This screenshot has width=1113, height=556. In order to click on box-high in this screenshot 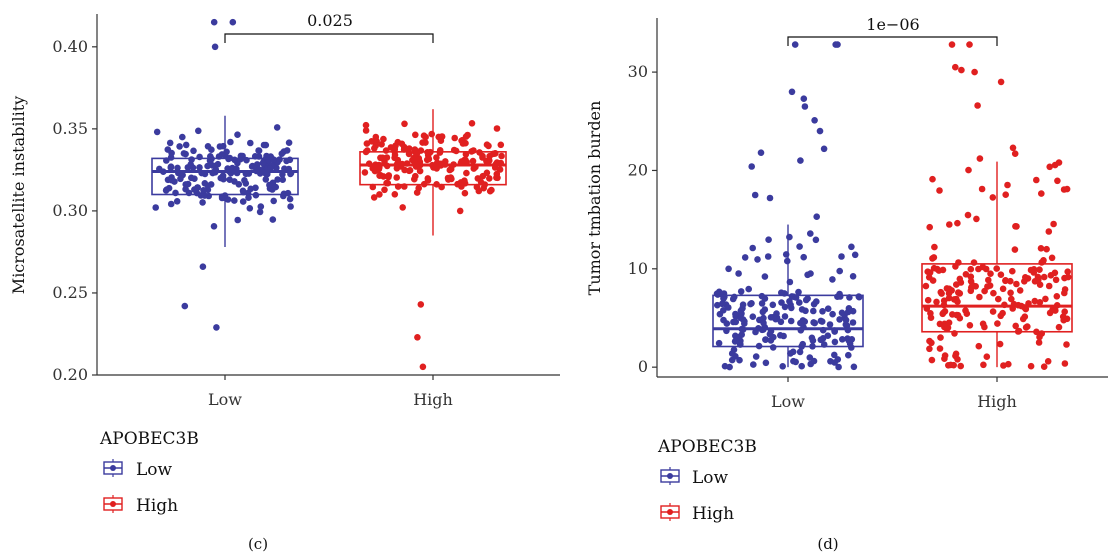, I will do `click(997, 298)`.